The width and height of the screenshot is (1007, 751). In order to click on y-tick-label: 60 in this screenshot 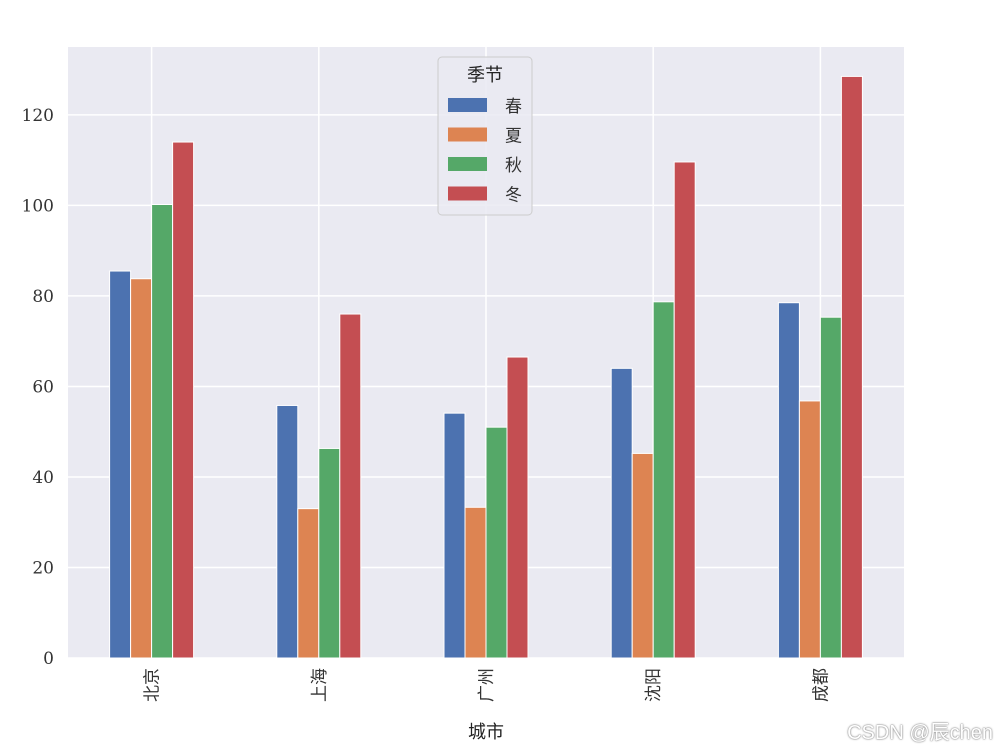, I will do `click(43, 387)`.